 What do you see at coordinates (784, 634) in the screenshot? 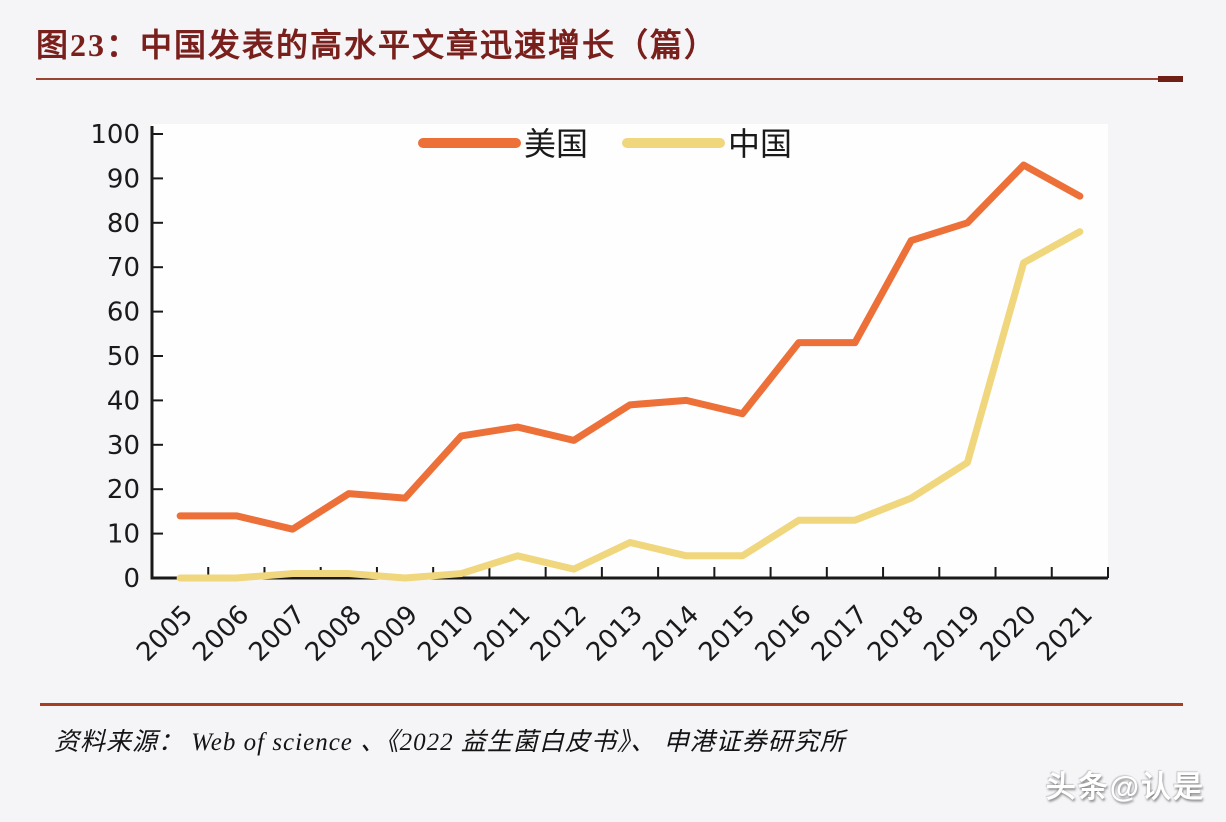
I see `x-tick-label: 2016` at bounding box center [784, 634].